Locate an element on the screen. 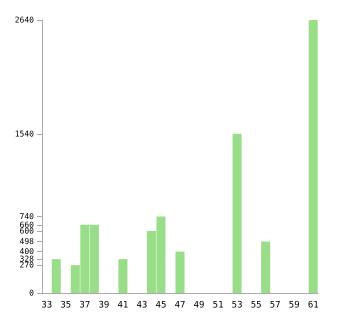 The image size is (340, 321). x-tick-label: 45 is located at coordinates (161, 305).